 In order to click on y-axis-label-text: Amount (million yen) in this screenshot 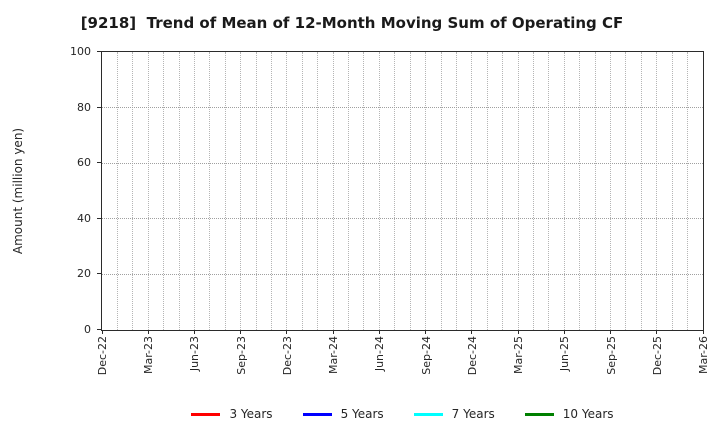, I will do `click(18, 191)`.